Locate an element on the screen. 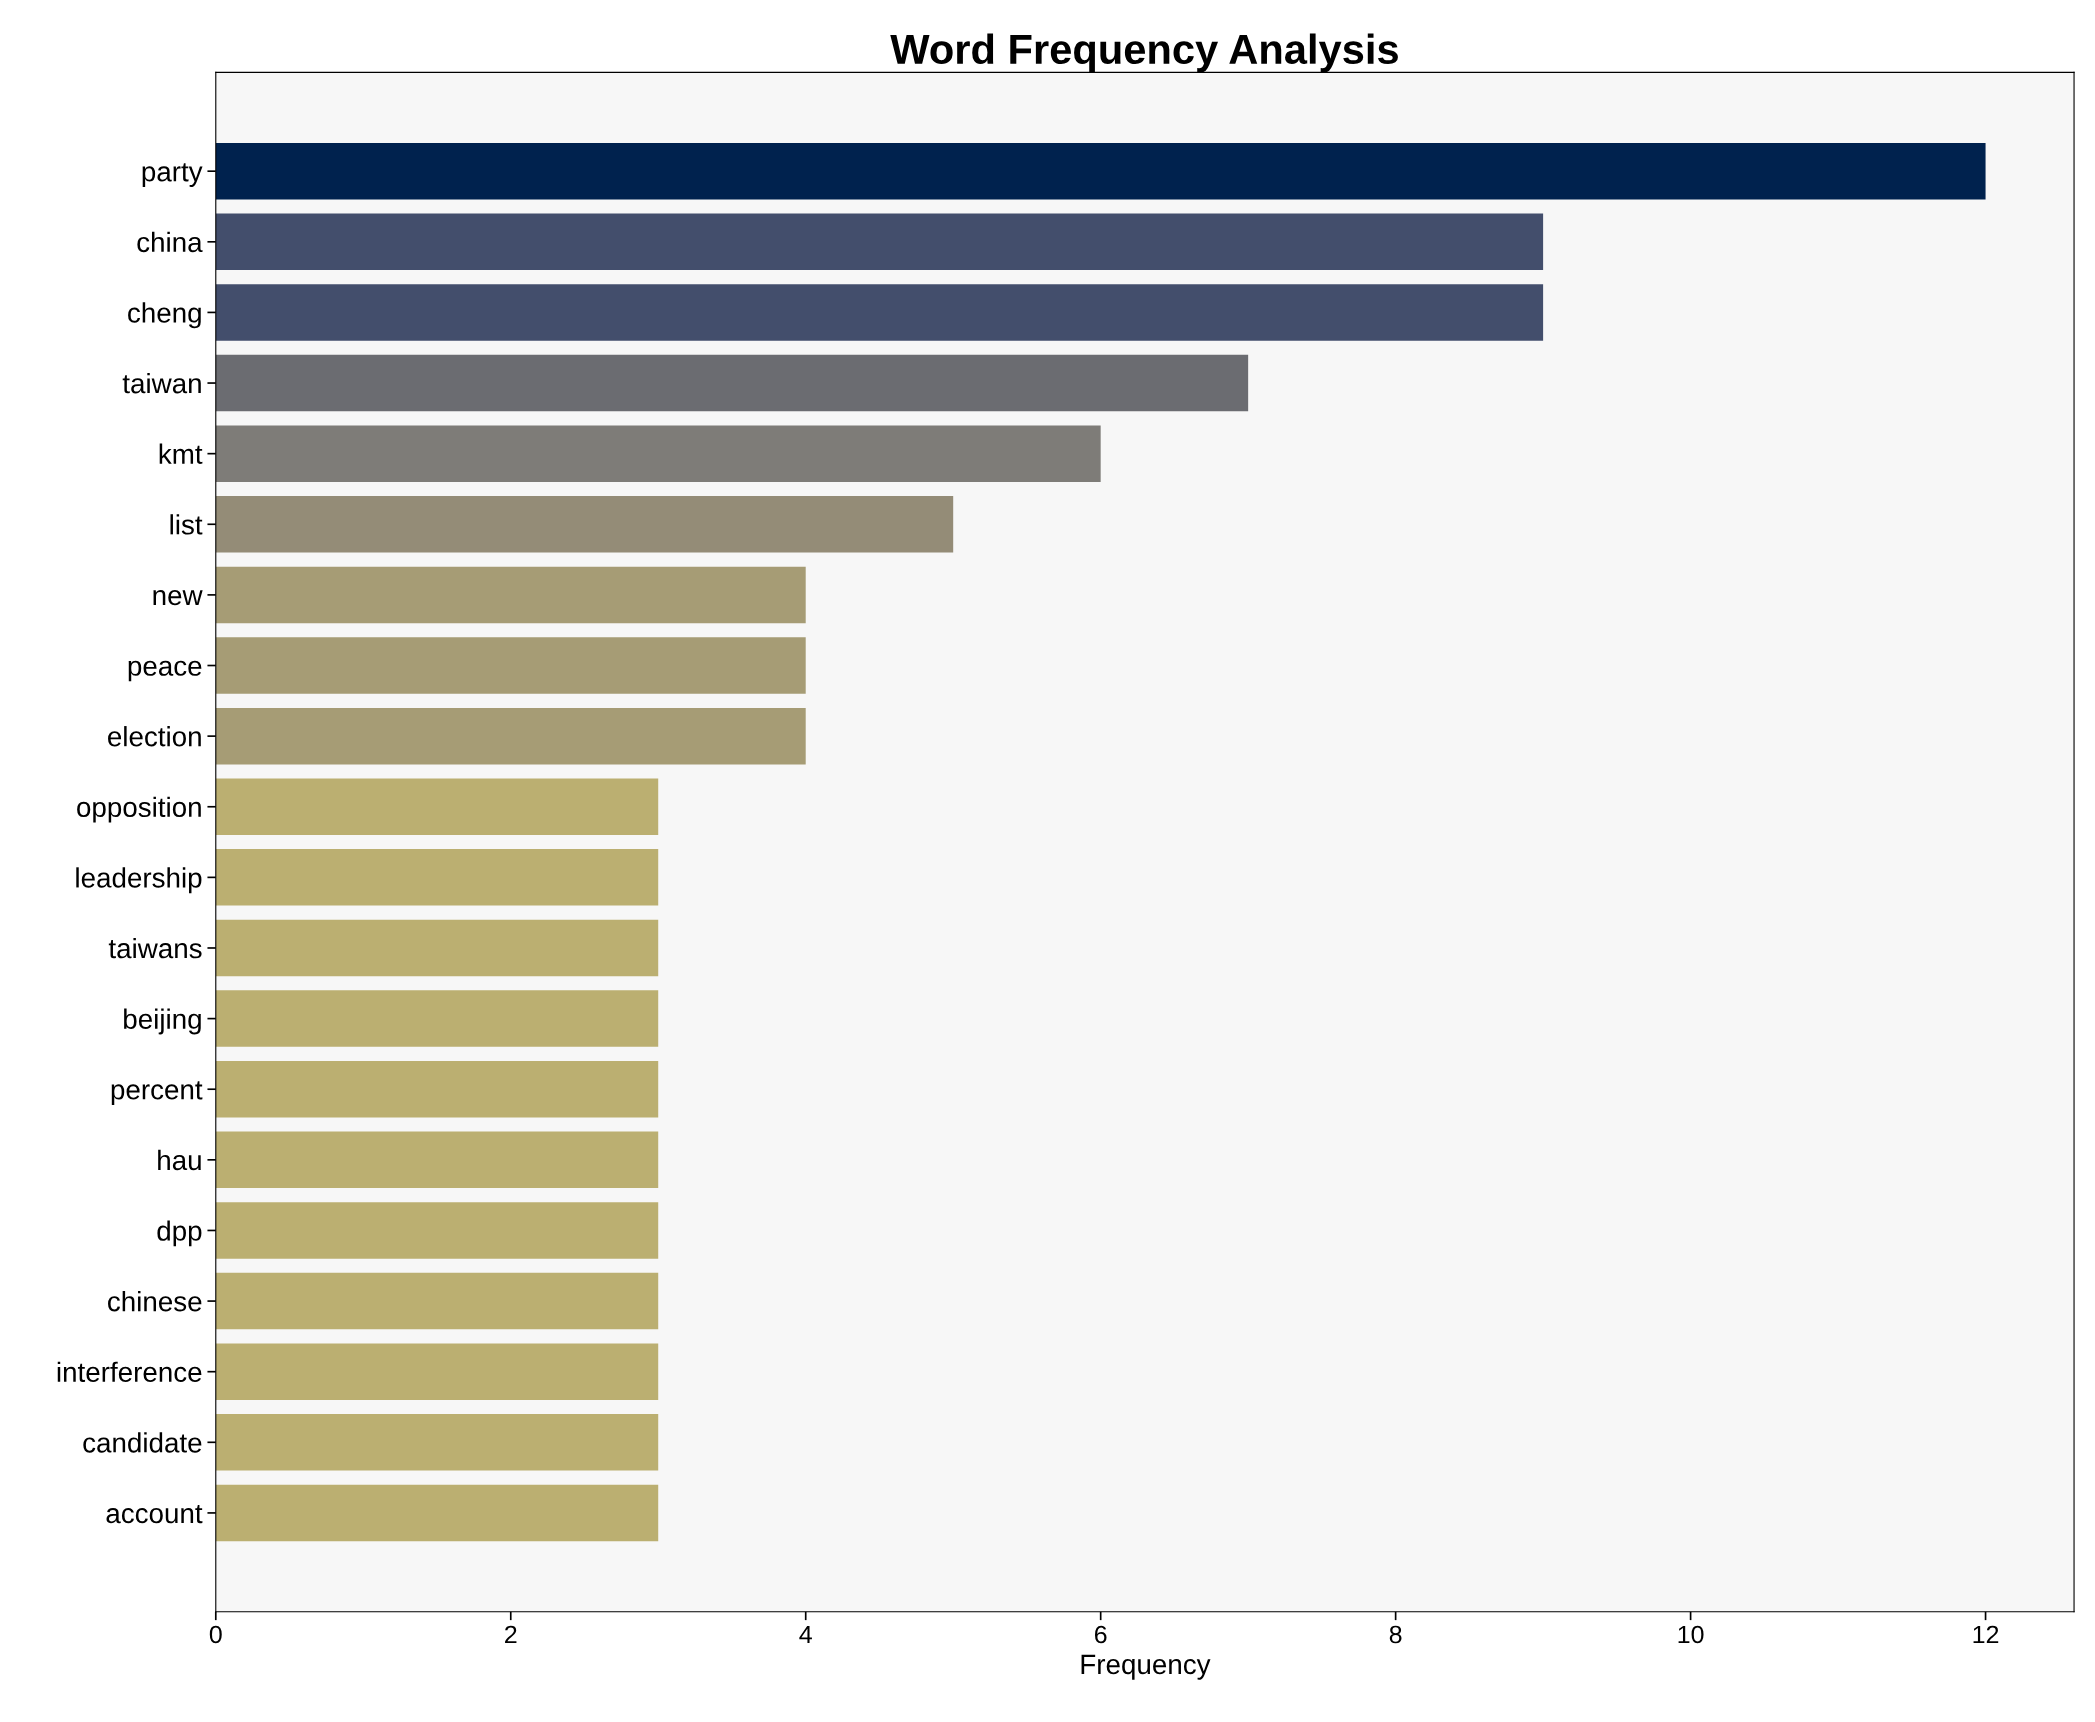  y-tick-label: percent is located at coordinates (157, 1093).